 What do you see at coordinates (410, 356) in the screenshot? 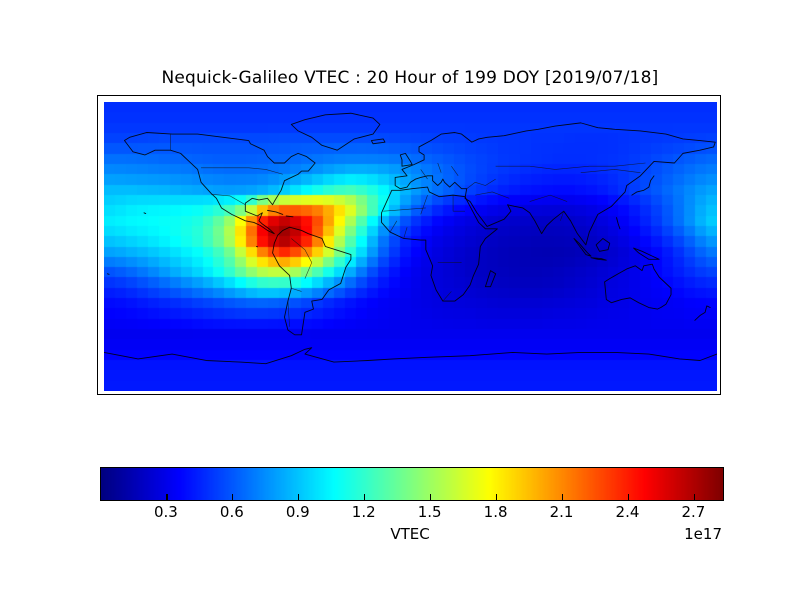
I see `coastline-antarctica` at bounding box center [410, 356].